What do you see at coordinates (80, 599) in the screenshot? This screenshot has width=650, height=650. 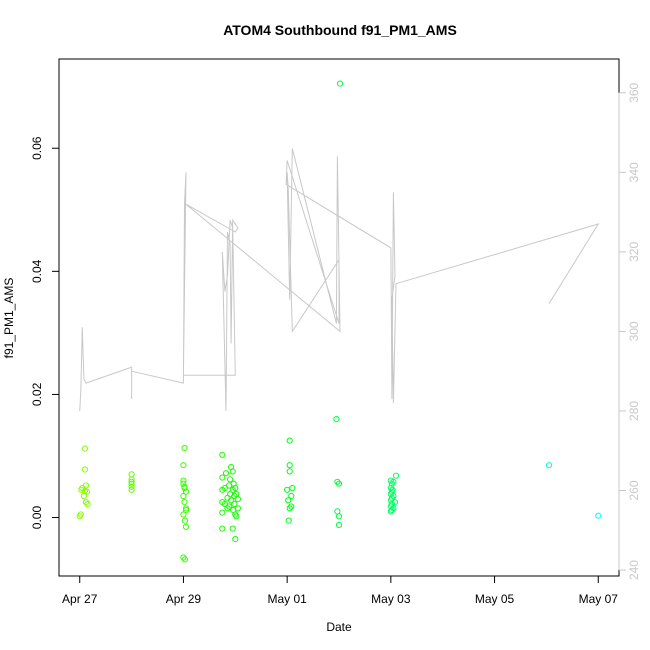 I see `x-tick-label: Apr 27` at bounding box center [80, 599].